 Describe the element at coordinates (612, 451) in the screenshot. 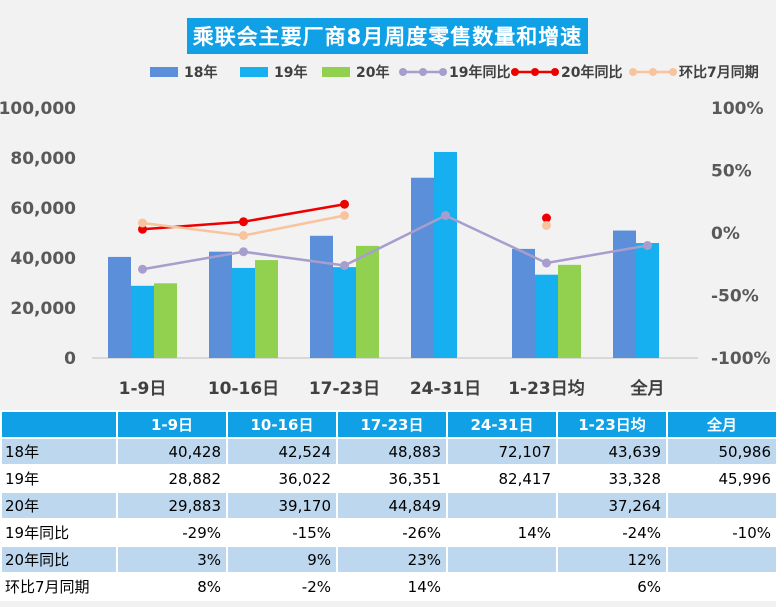

I see `table-cell: 43,639` at that location.